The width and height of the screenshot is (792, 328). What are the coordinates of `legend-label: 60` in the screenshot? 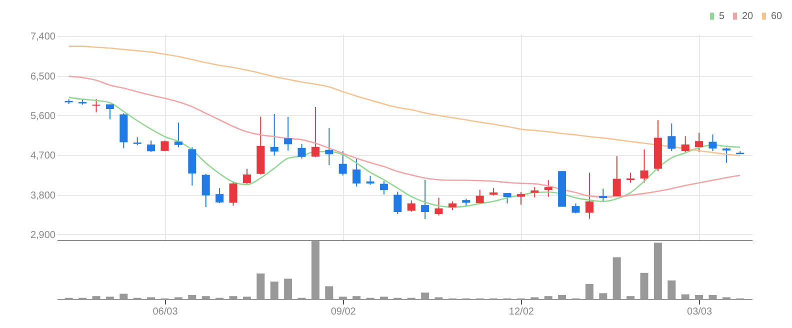 It's located at (777, 16).